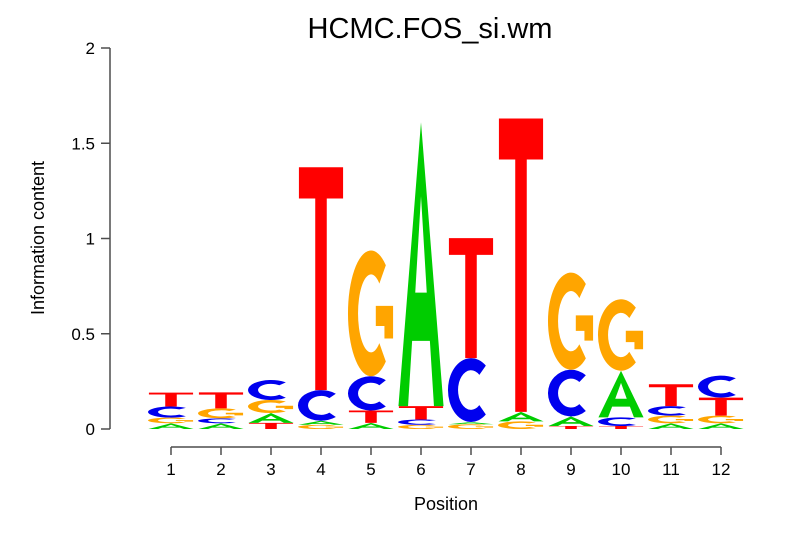  Describe the element at coordinates (470, 469) in the screenshot. I see `x-tick-label: 7` at that location.